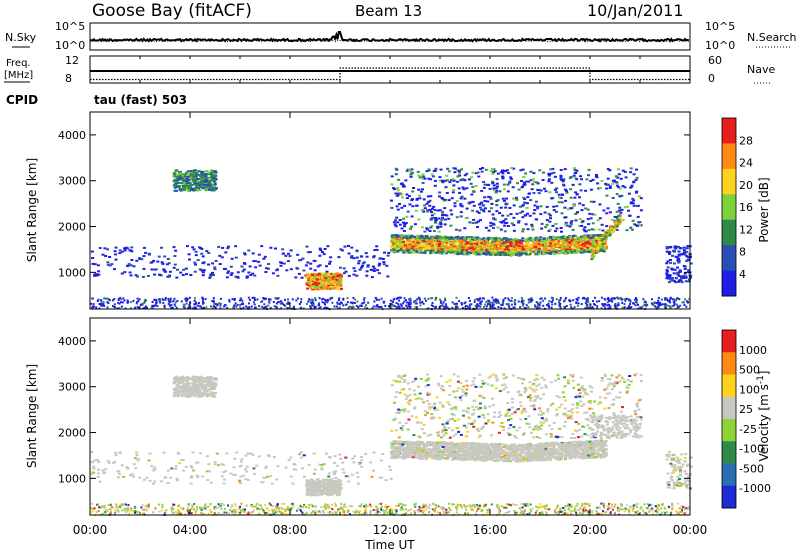 This screenshot has width=800, height=554. What do you see at coordinates (764, 209) in the screenshot?
I see `power-colorbar-label: Power [dB]` at bounding box center [764, 209].